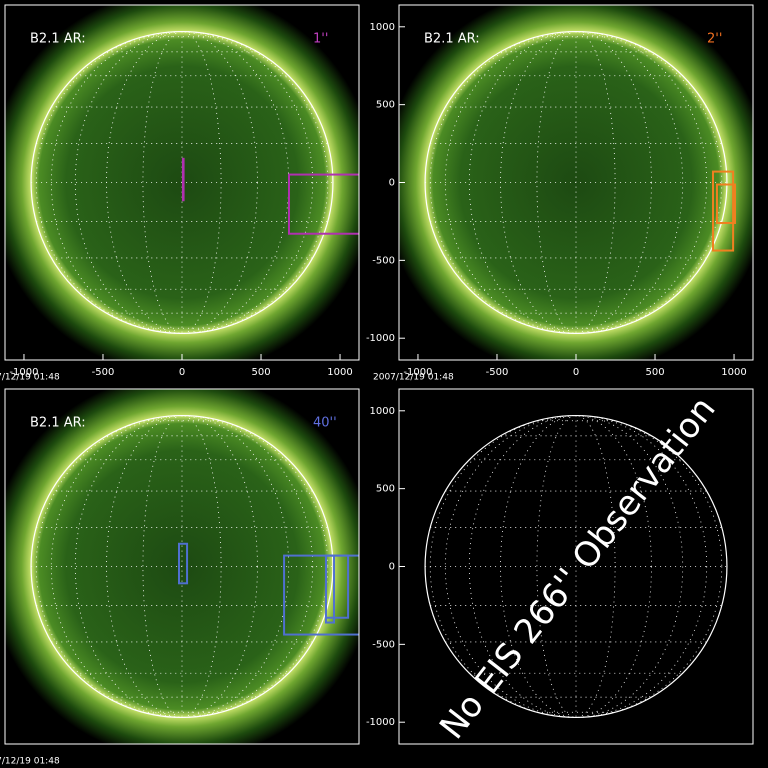  What do you see at coordinates (325, 423) in the screenshot?
I see `resolution-label: 40''` at bounding box center [325, 423].